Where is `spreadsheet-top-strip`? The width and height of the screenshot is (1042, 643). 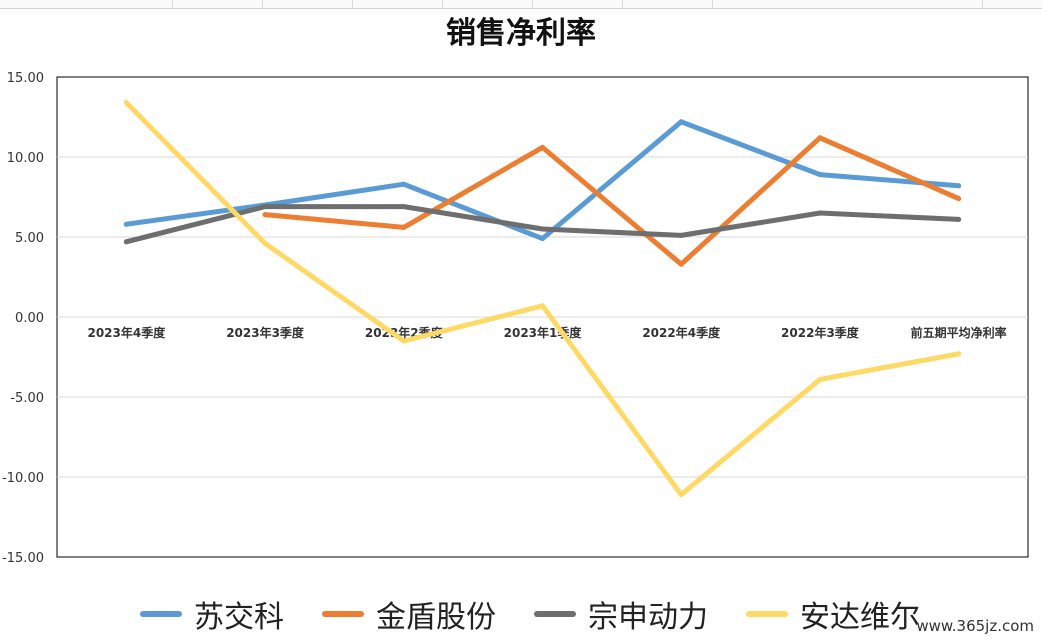 spreadsheet-top-strip is located at coordinates (521, 4).